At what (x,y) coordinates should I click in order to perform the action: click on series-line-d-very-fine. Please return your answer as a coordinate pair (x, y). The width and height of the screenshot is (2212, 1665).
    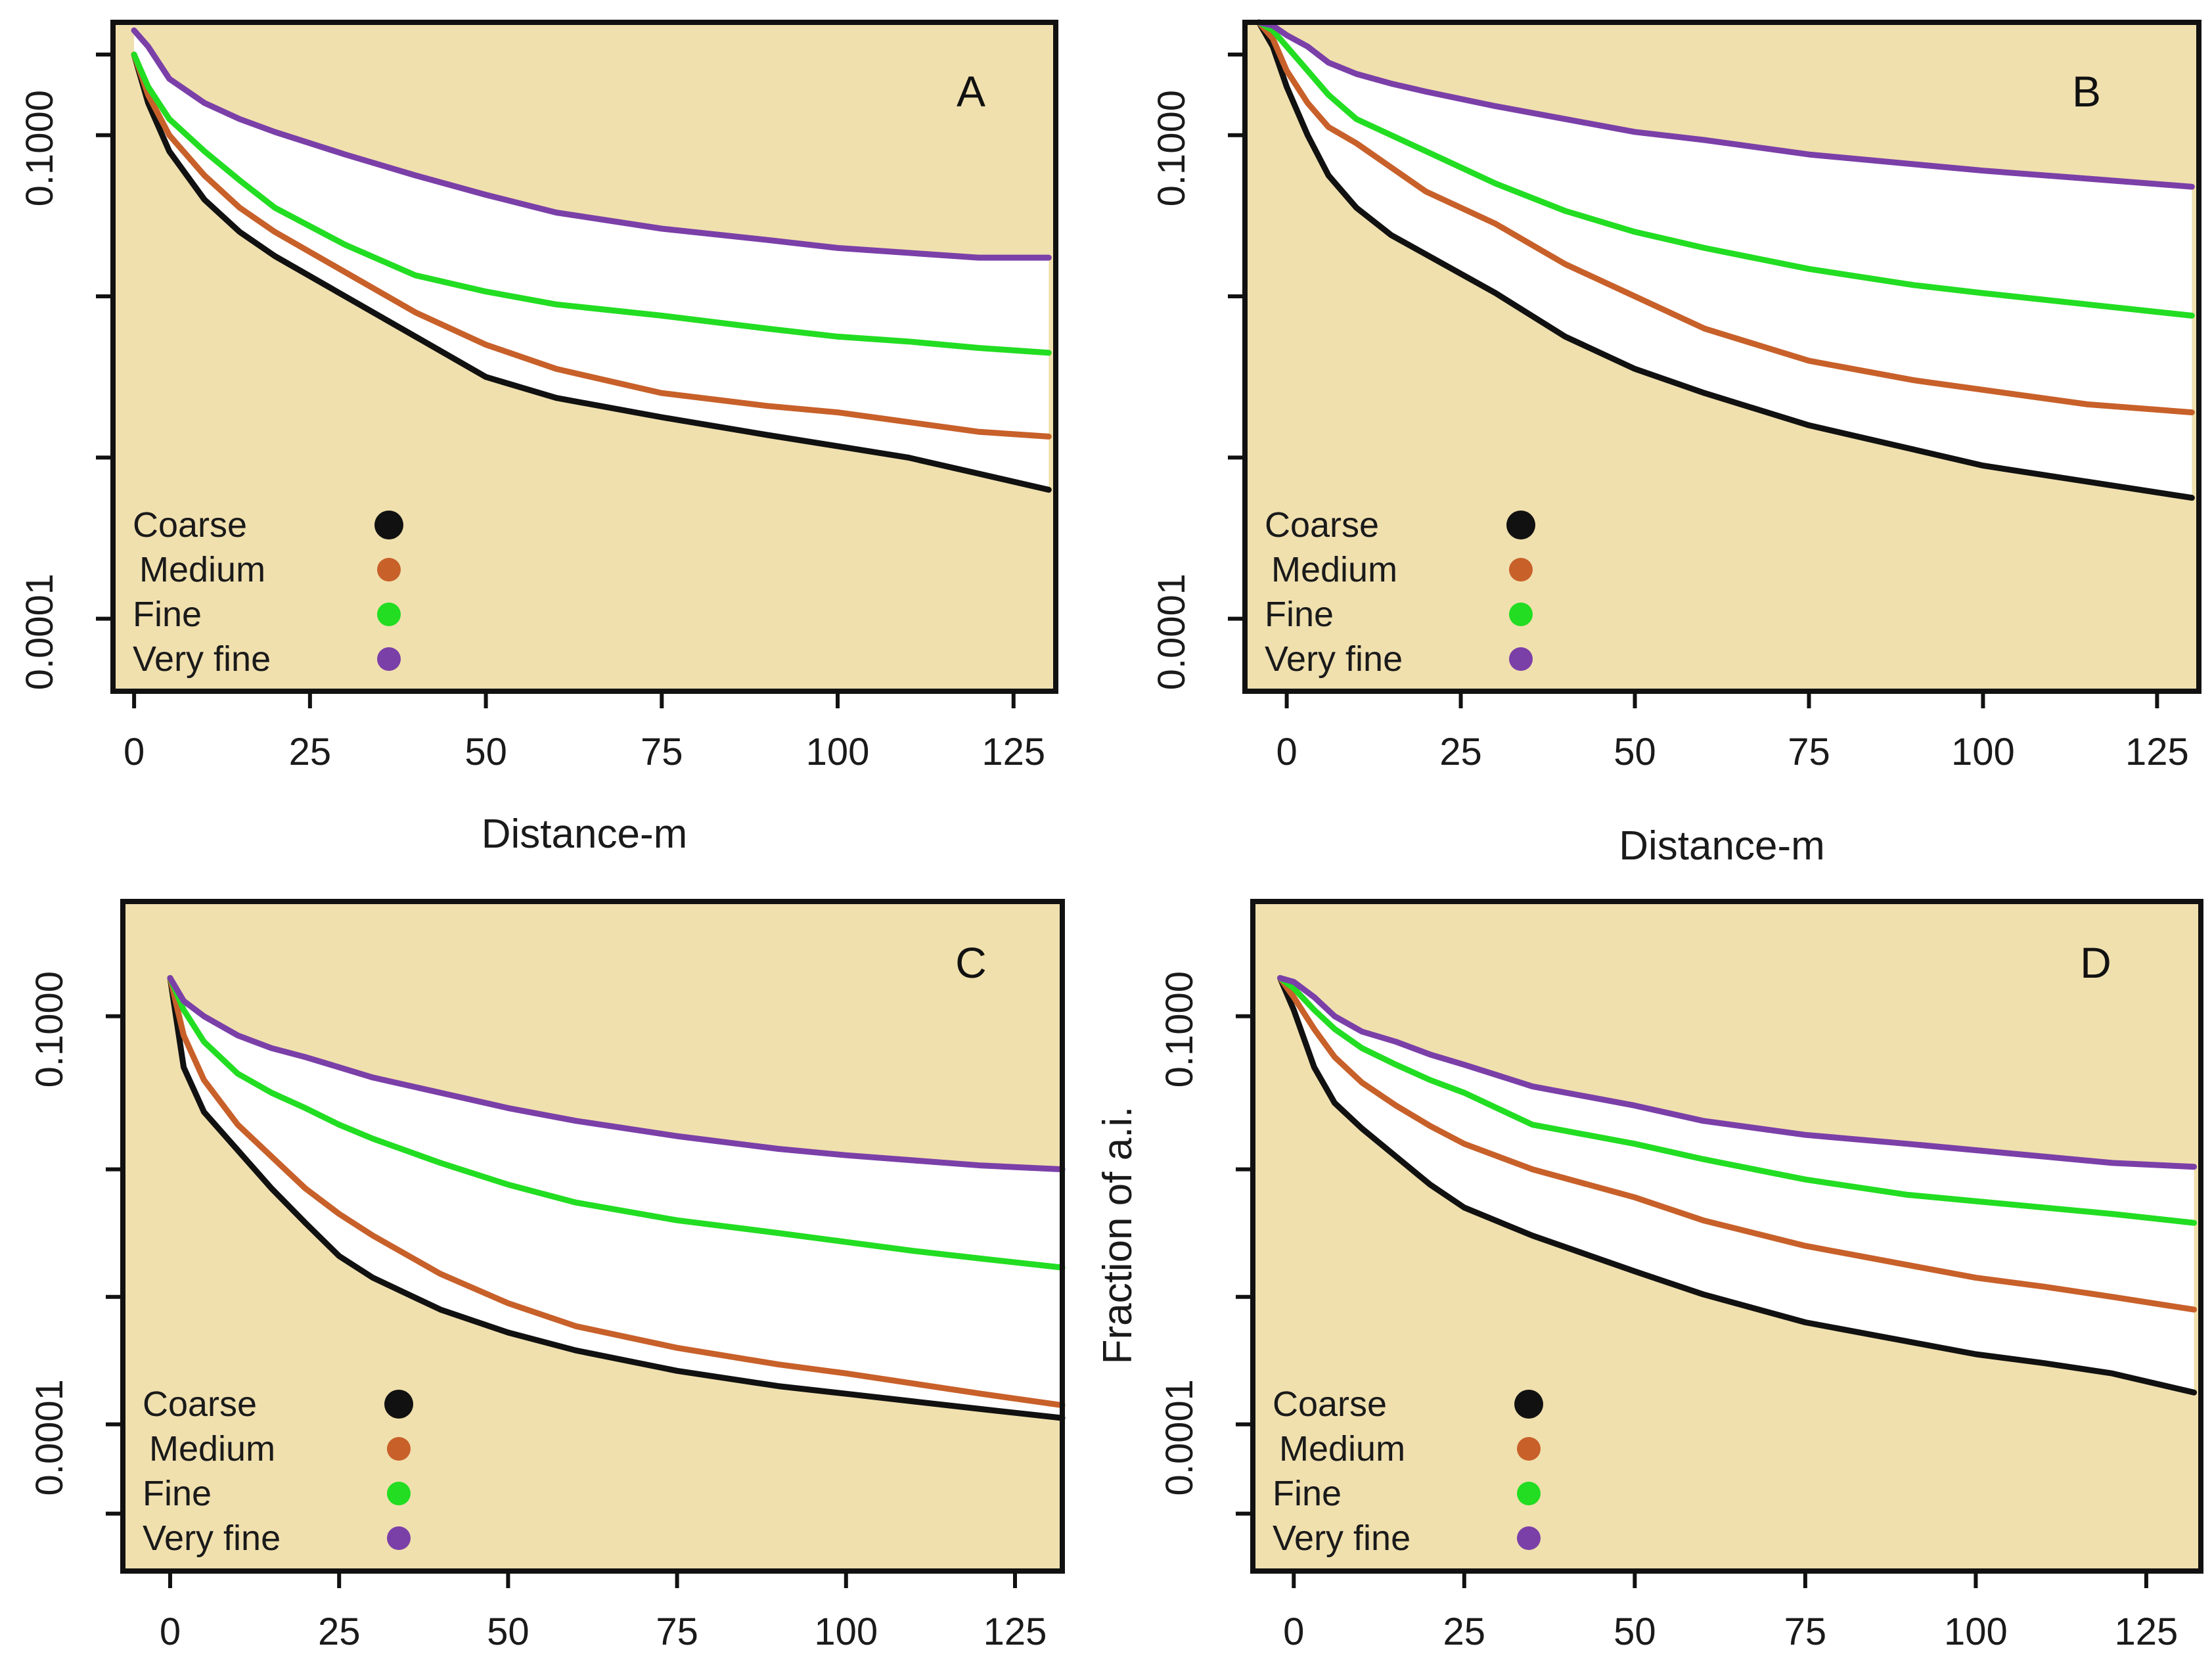
    Looking at the image, I should click on (1737, 1072).